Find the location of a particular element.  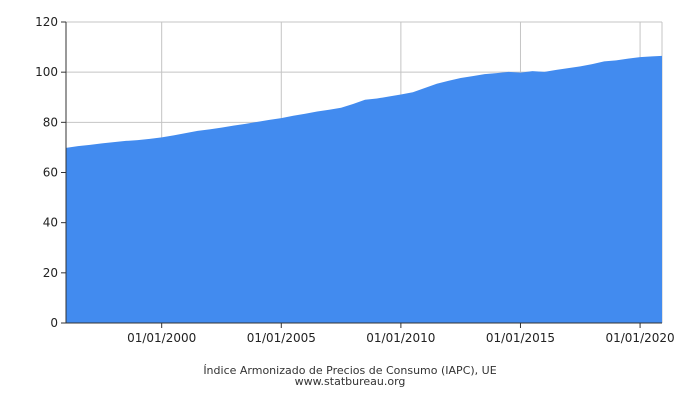

y-tick-label: 120 is located at coordinates (46, 22).